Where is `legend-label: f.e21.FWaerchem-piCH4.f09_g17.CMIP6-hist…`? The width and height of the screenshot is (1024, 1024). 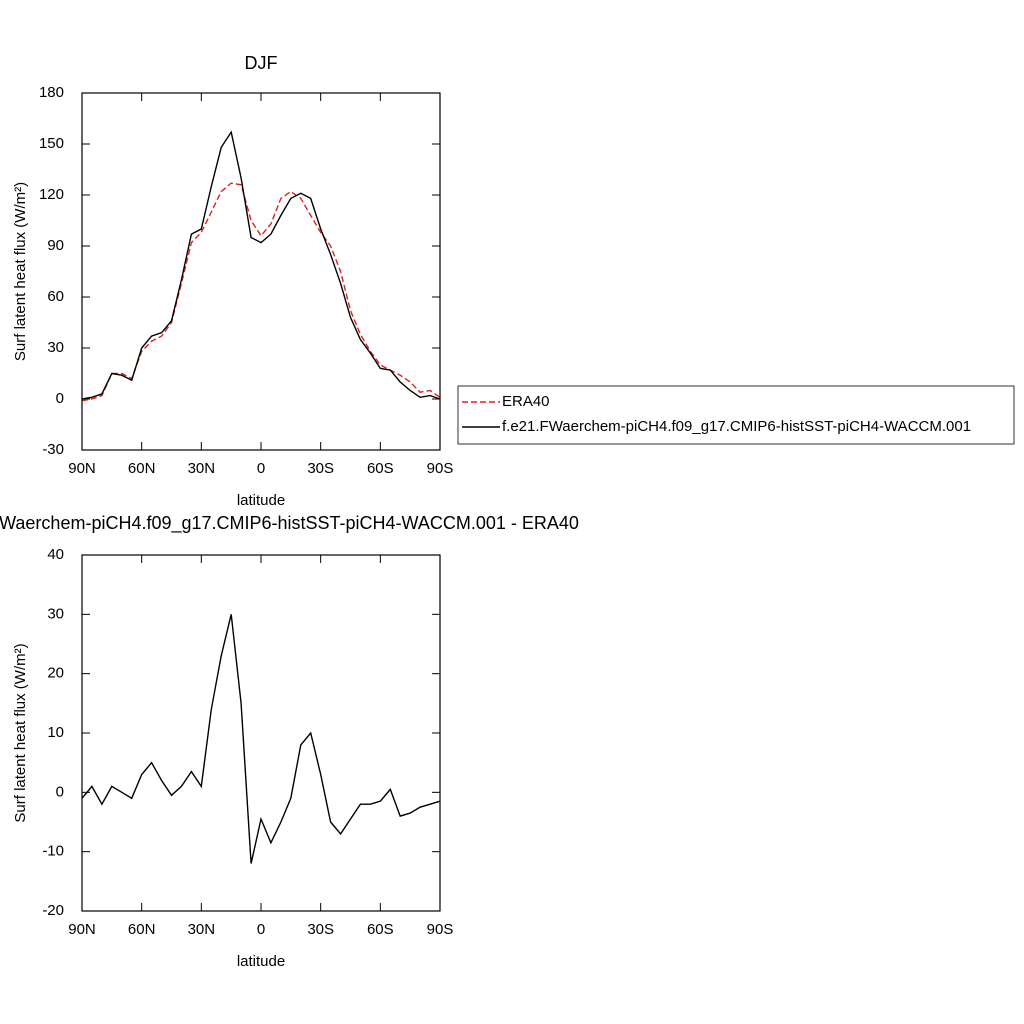 legend-label: f.e21.FWaerchem-piCH4.f09_g17.CMIP6-hist… is located at coordinates (736, 426).